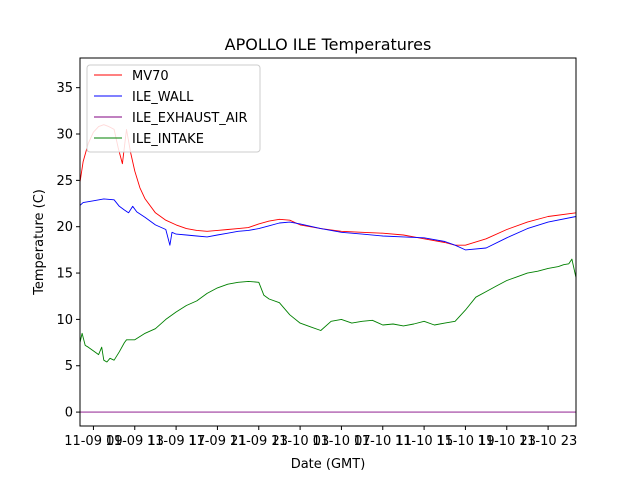  I want to click on series-line-ile-wall, so click(328, 224).